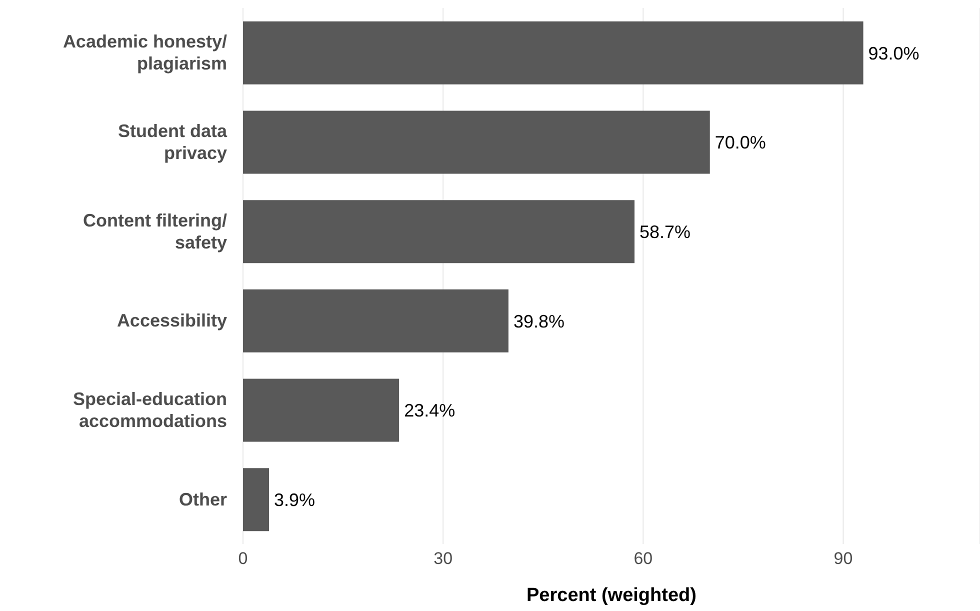 This screenshot has height=611, width=980. Describe the element at coordinates (171, 320) in the screenshot. I see `y-tick-label: Accessibility` at that location.